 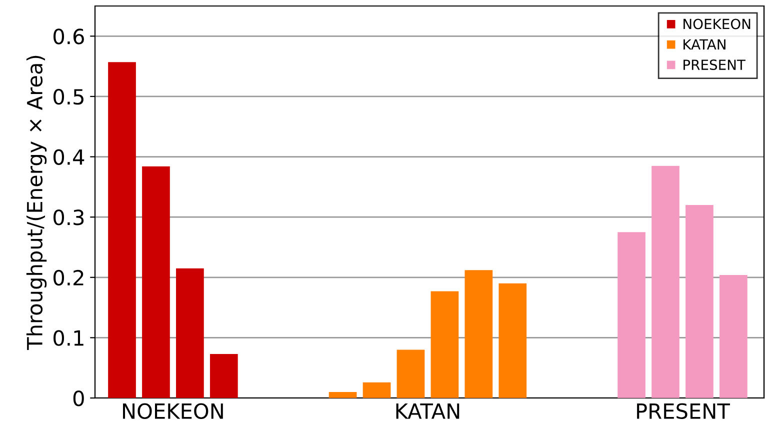 What do you see at coordinates (705, 44) in the screenshot?
I see `legend-label: KATAN` at bounding box center [705, 44].